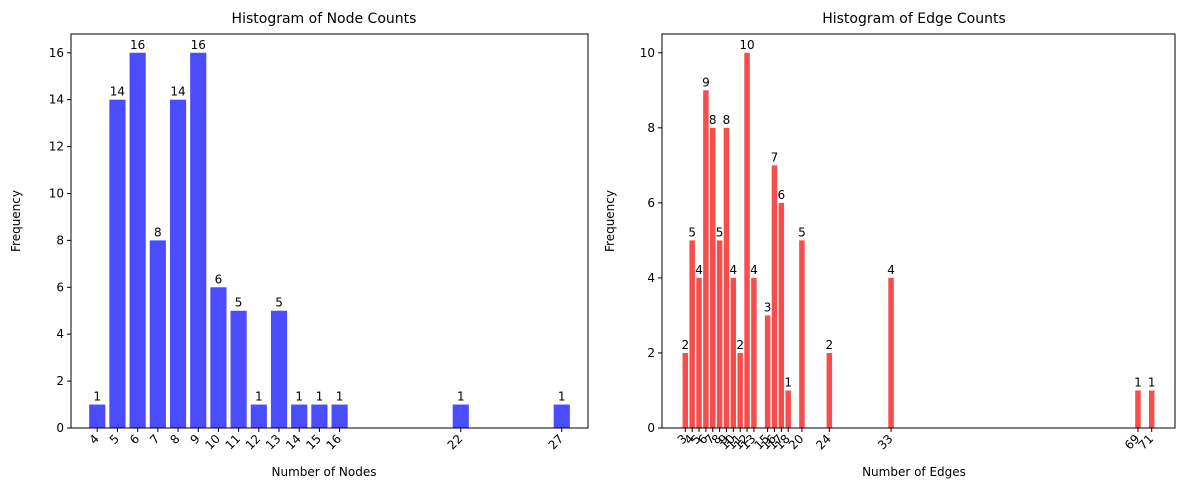  What do you see at coordinates (60, 240) in the screenshot?
I see `y-tick-group: 0 2 4 6 8 10 12 14 16` at bounding box center [60, 240].